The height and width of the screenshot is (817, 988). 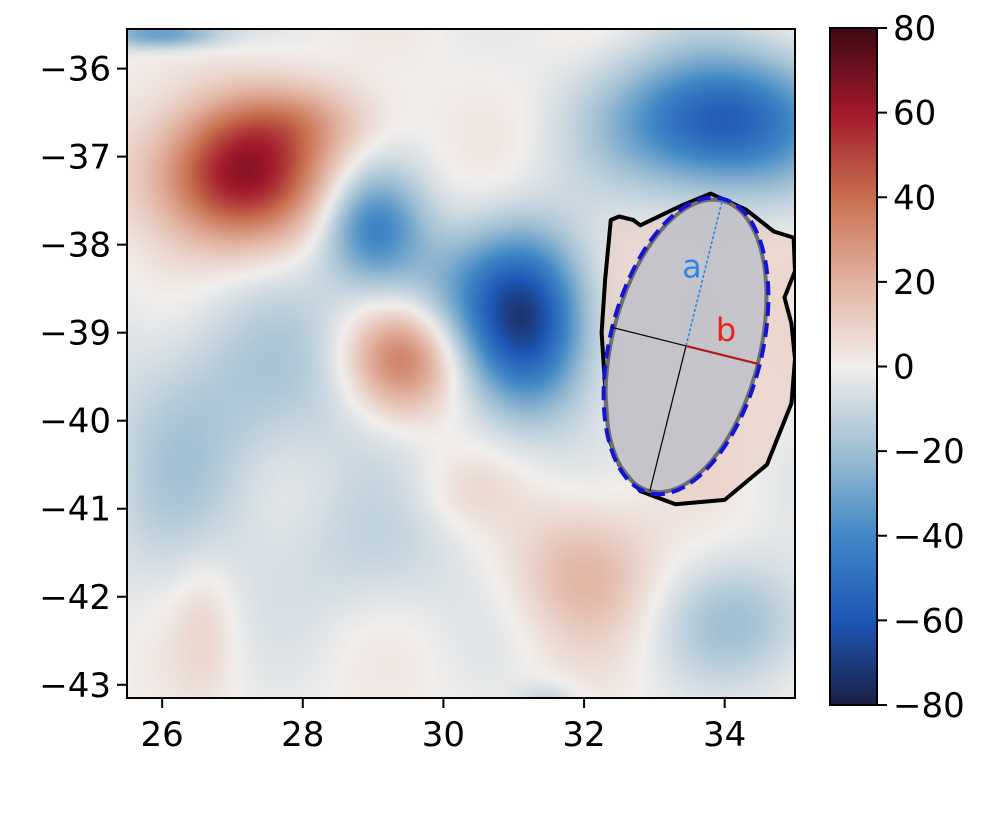 I want to click on colorbar-tick-label: 80, so click(x=914, y=29).